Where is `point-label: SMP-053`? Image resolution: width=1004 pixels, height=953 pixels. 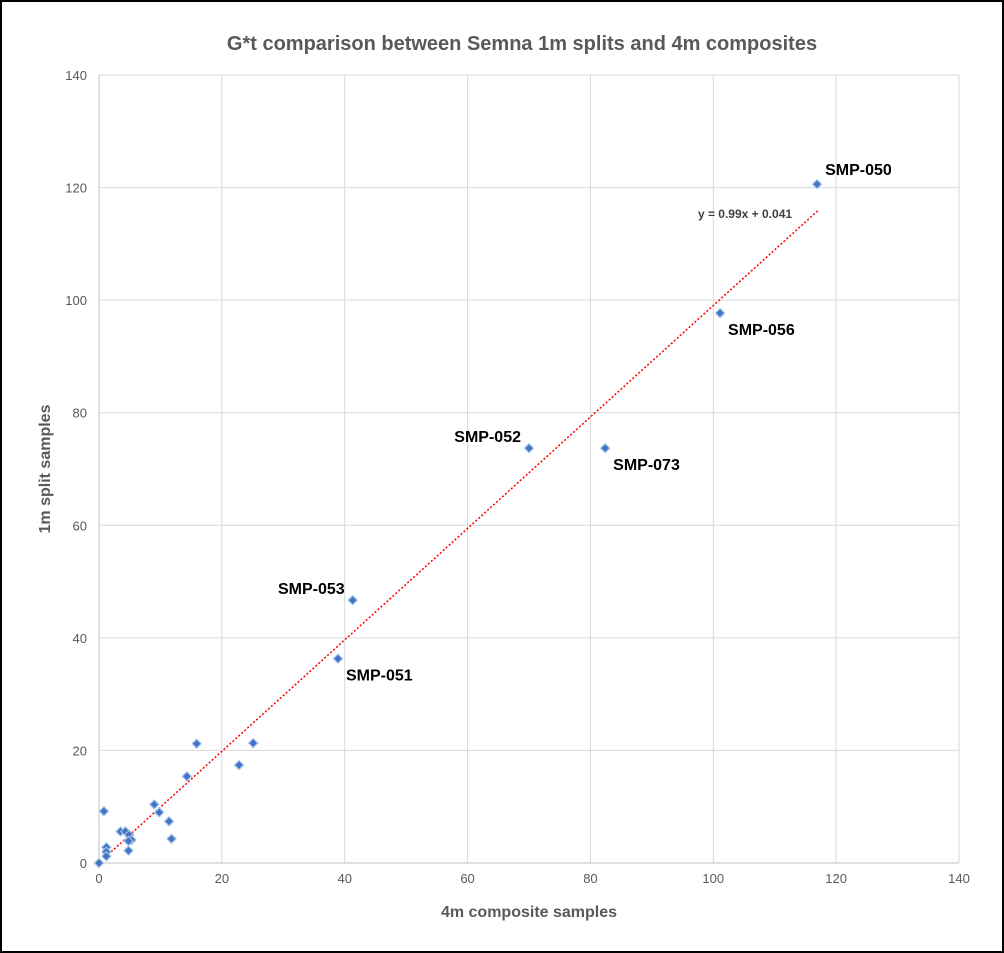 point-label: SMP-053 is located at coordinates (311, 589).